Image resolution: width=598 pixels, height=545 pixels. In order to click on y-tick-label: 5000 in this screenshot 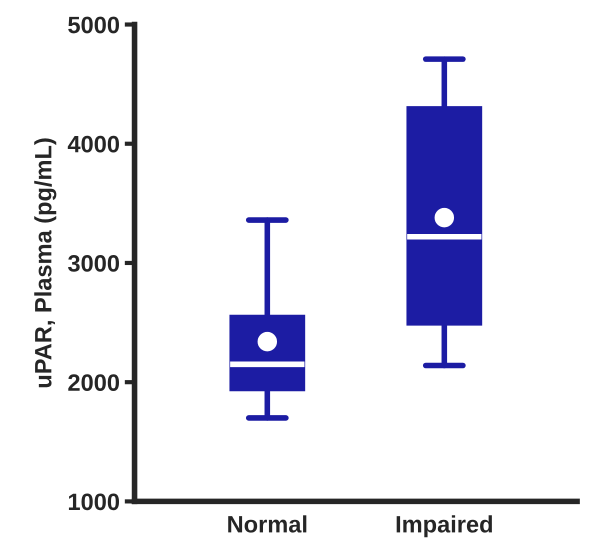, I will do `click(94, 25)`.